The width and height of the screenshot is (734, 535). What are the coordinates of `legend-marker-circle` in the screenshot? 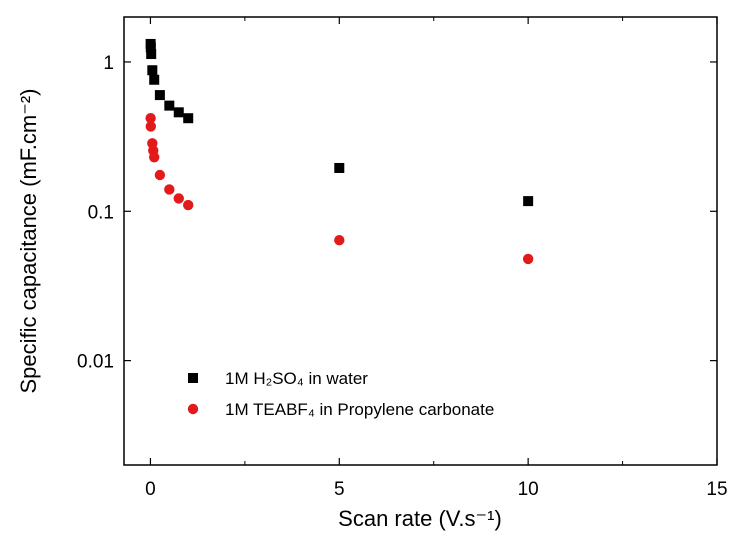 It's located at (193, 409).